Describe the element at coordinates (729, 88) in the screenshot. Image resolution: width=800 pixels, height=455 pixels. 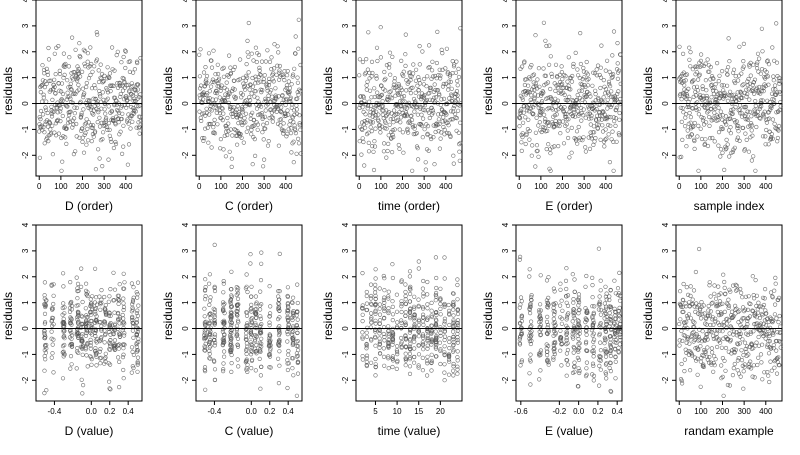
I see `plot-frame` at that location.